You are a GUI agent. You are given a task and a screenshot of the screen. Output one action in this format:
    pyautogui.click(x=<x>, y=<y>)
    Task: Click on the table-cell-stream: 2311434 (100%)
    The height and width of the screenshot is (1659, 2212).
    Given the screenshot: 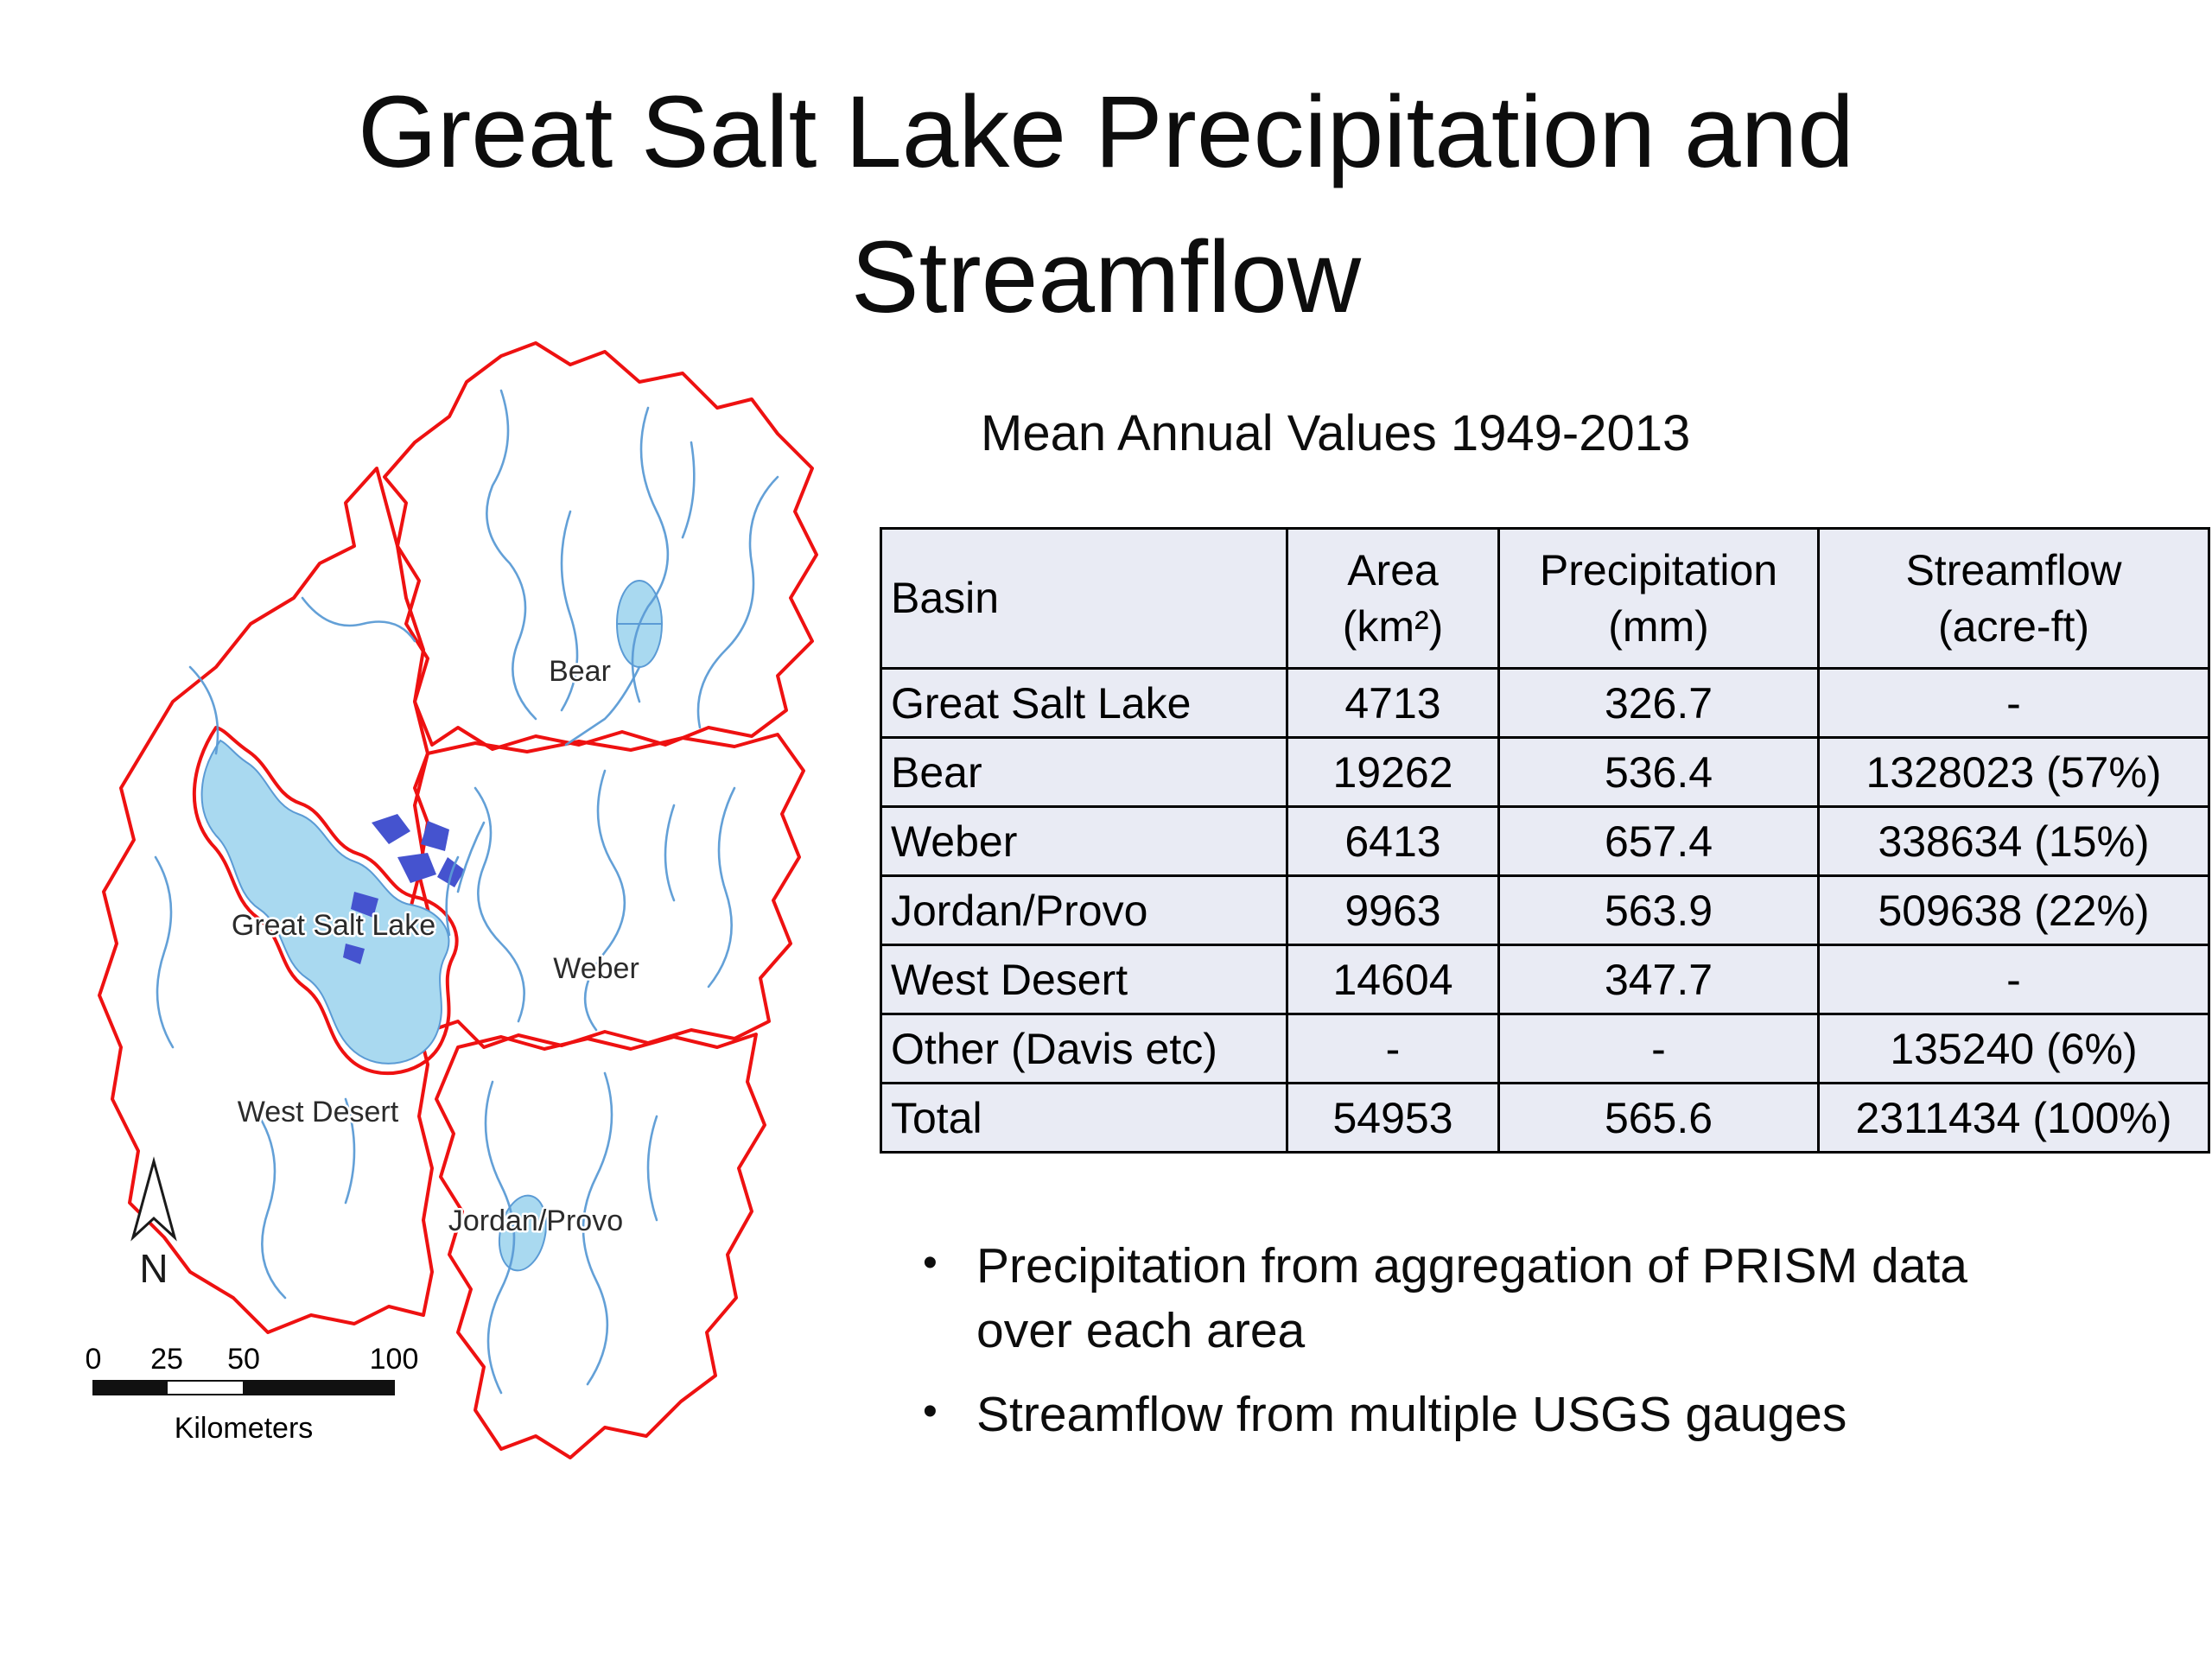 What is the action you would take?
    pyautogui.click(x=2013, y=1118)
    